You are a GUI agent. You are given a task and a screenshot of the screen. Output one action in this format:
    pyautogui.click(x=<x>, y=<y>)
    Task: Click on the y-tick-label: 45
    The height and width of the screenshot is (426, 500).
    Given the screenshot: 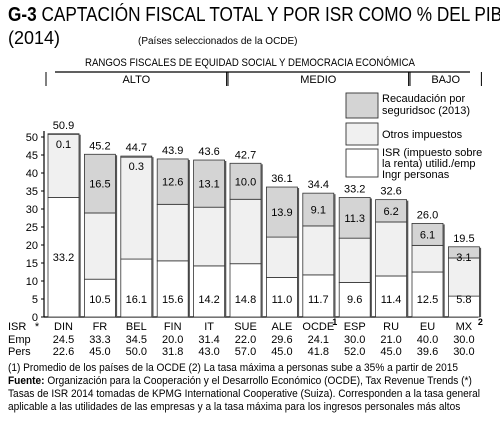 What is the action you would take?
    pyautogui.click(x=32, y=156)
    